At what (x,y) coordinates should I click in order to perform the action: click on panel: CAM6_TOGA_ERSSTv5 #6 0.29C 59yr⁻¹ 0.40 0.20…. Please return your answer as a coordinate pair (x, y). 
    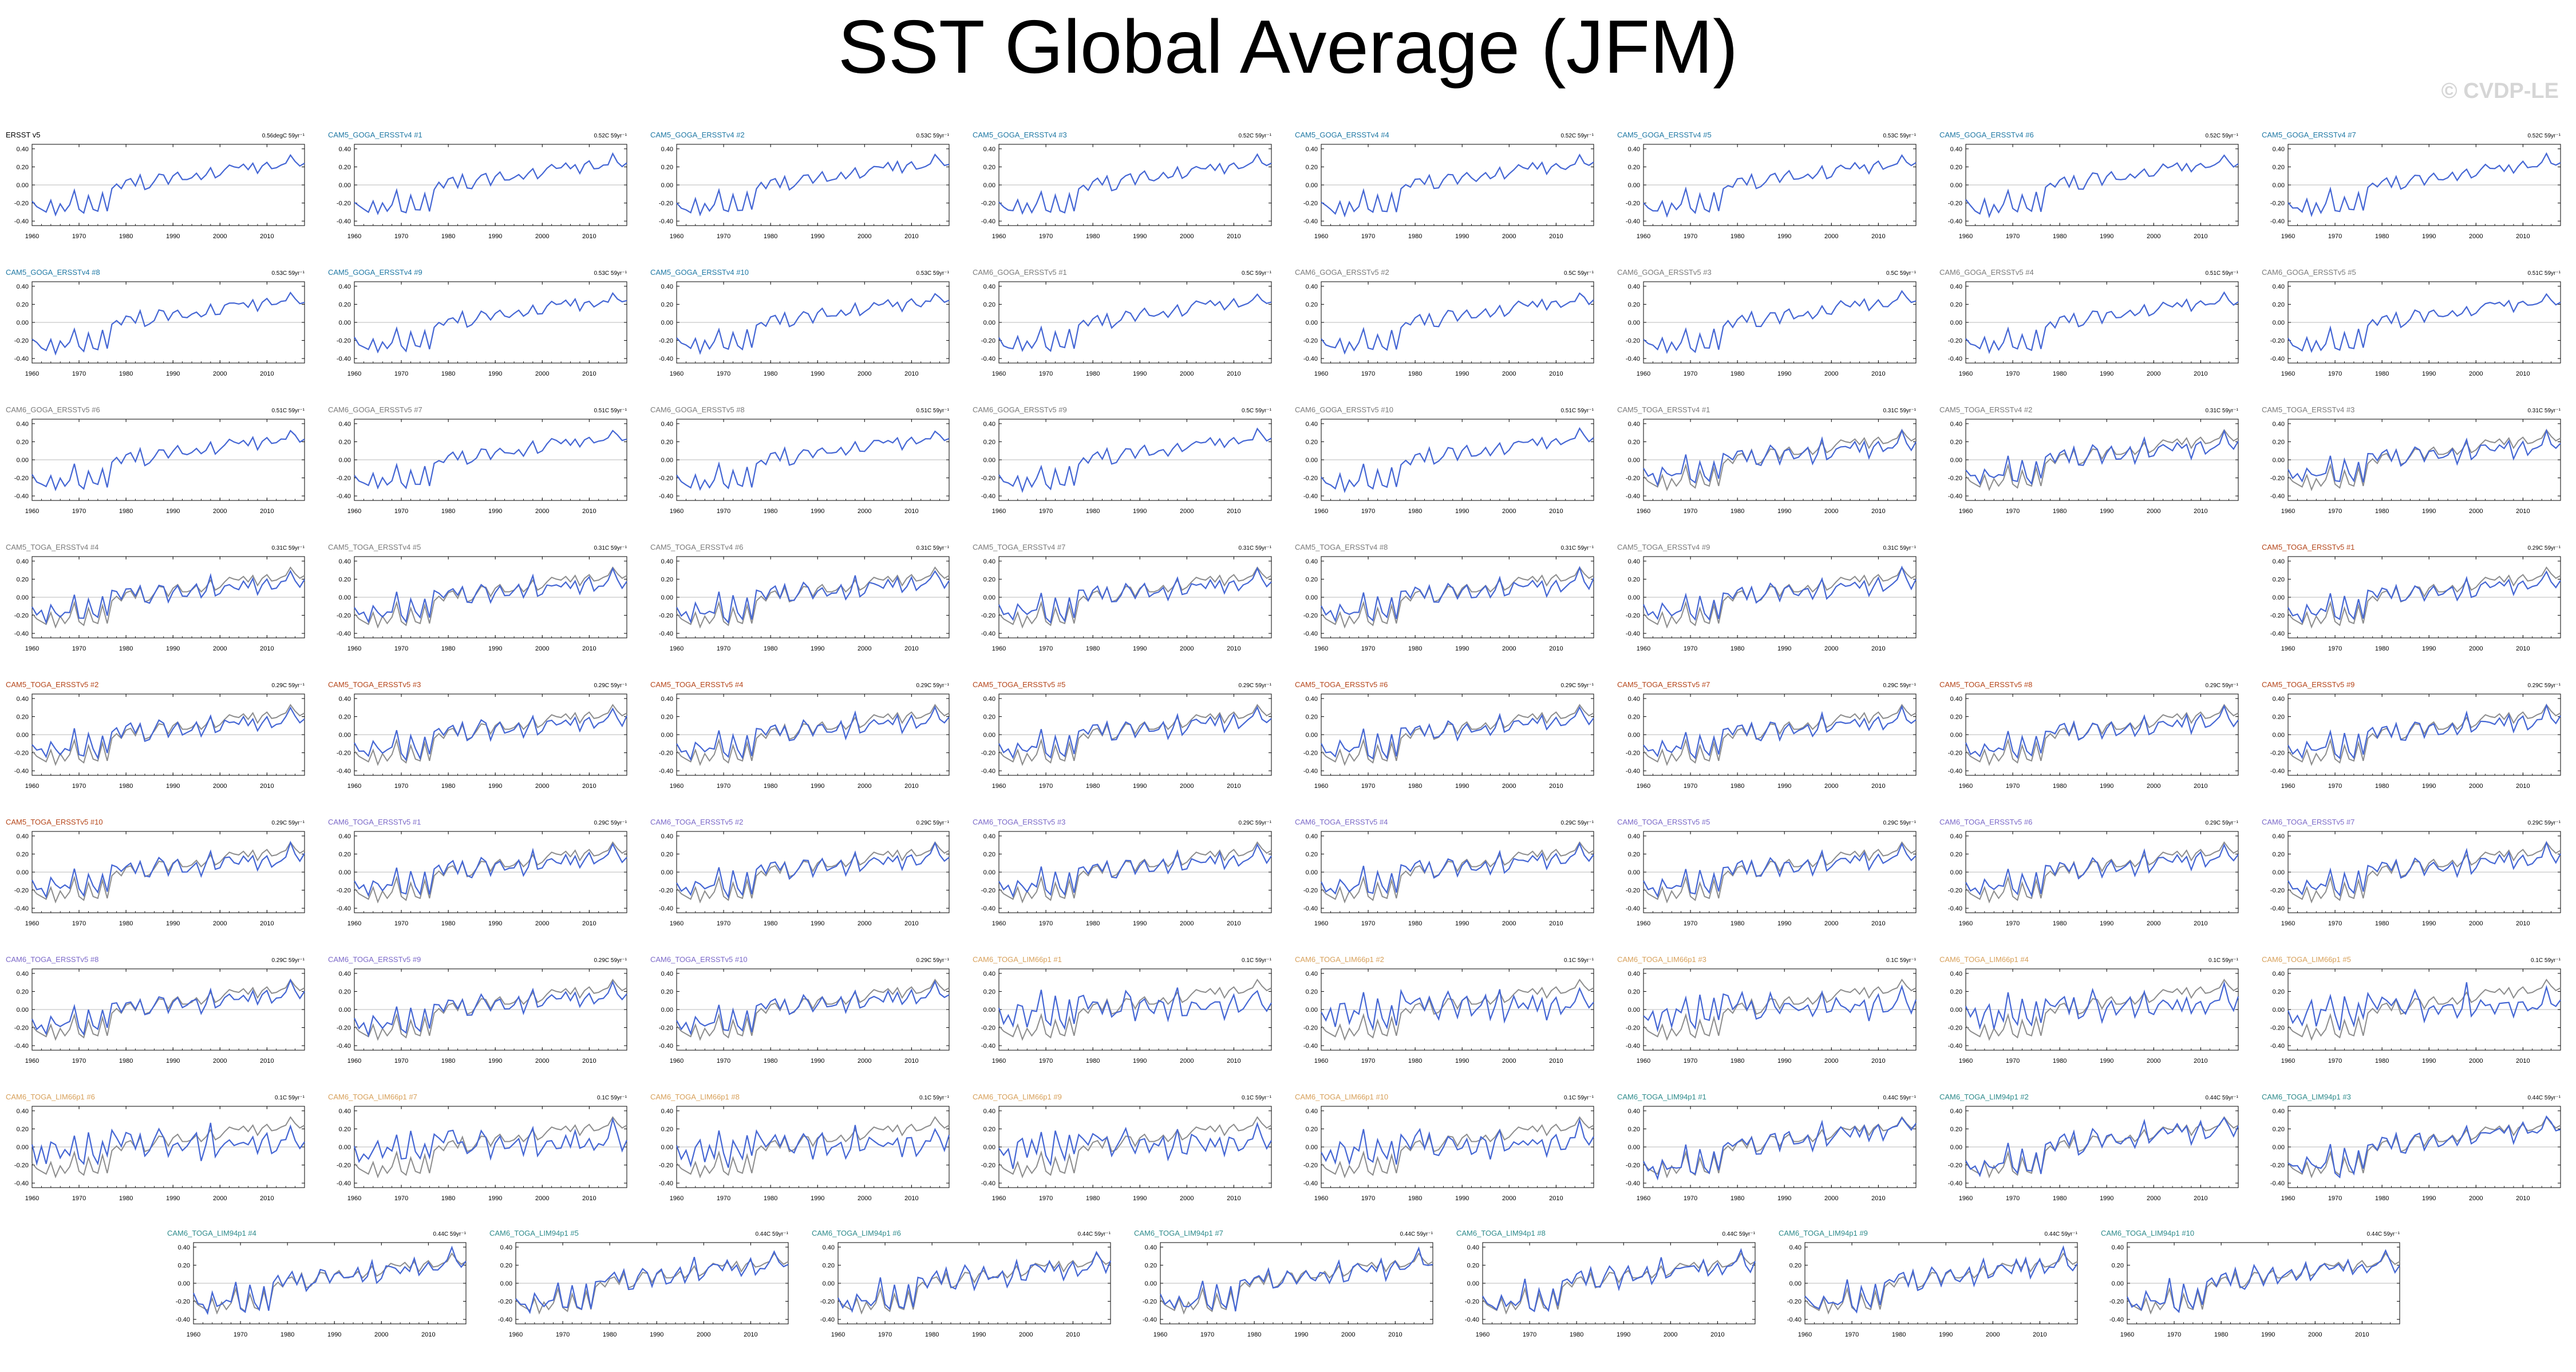
    Looking at the image, I should click on (2089, 873).